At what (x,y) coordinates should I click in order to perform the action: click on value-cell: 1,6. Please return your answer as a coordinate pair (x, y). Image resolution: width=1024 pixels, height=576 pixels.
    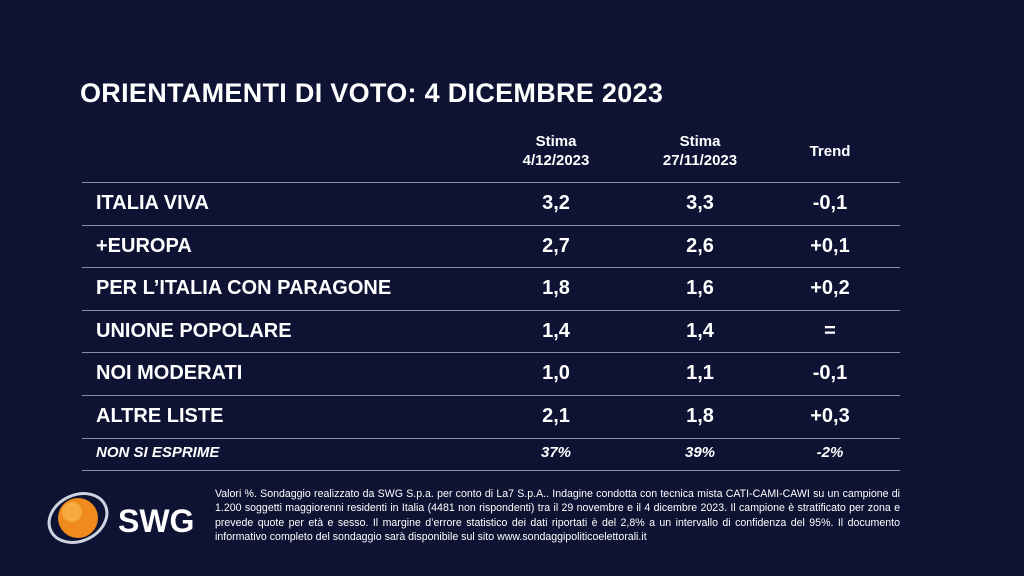
    Looking at the image, I should click on (700, 288).